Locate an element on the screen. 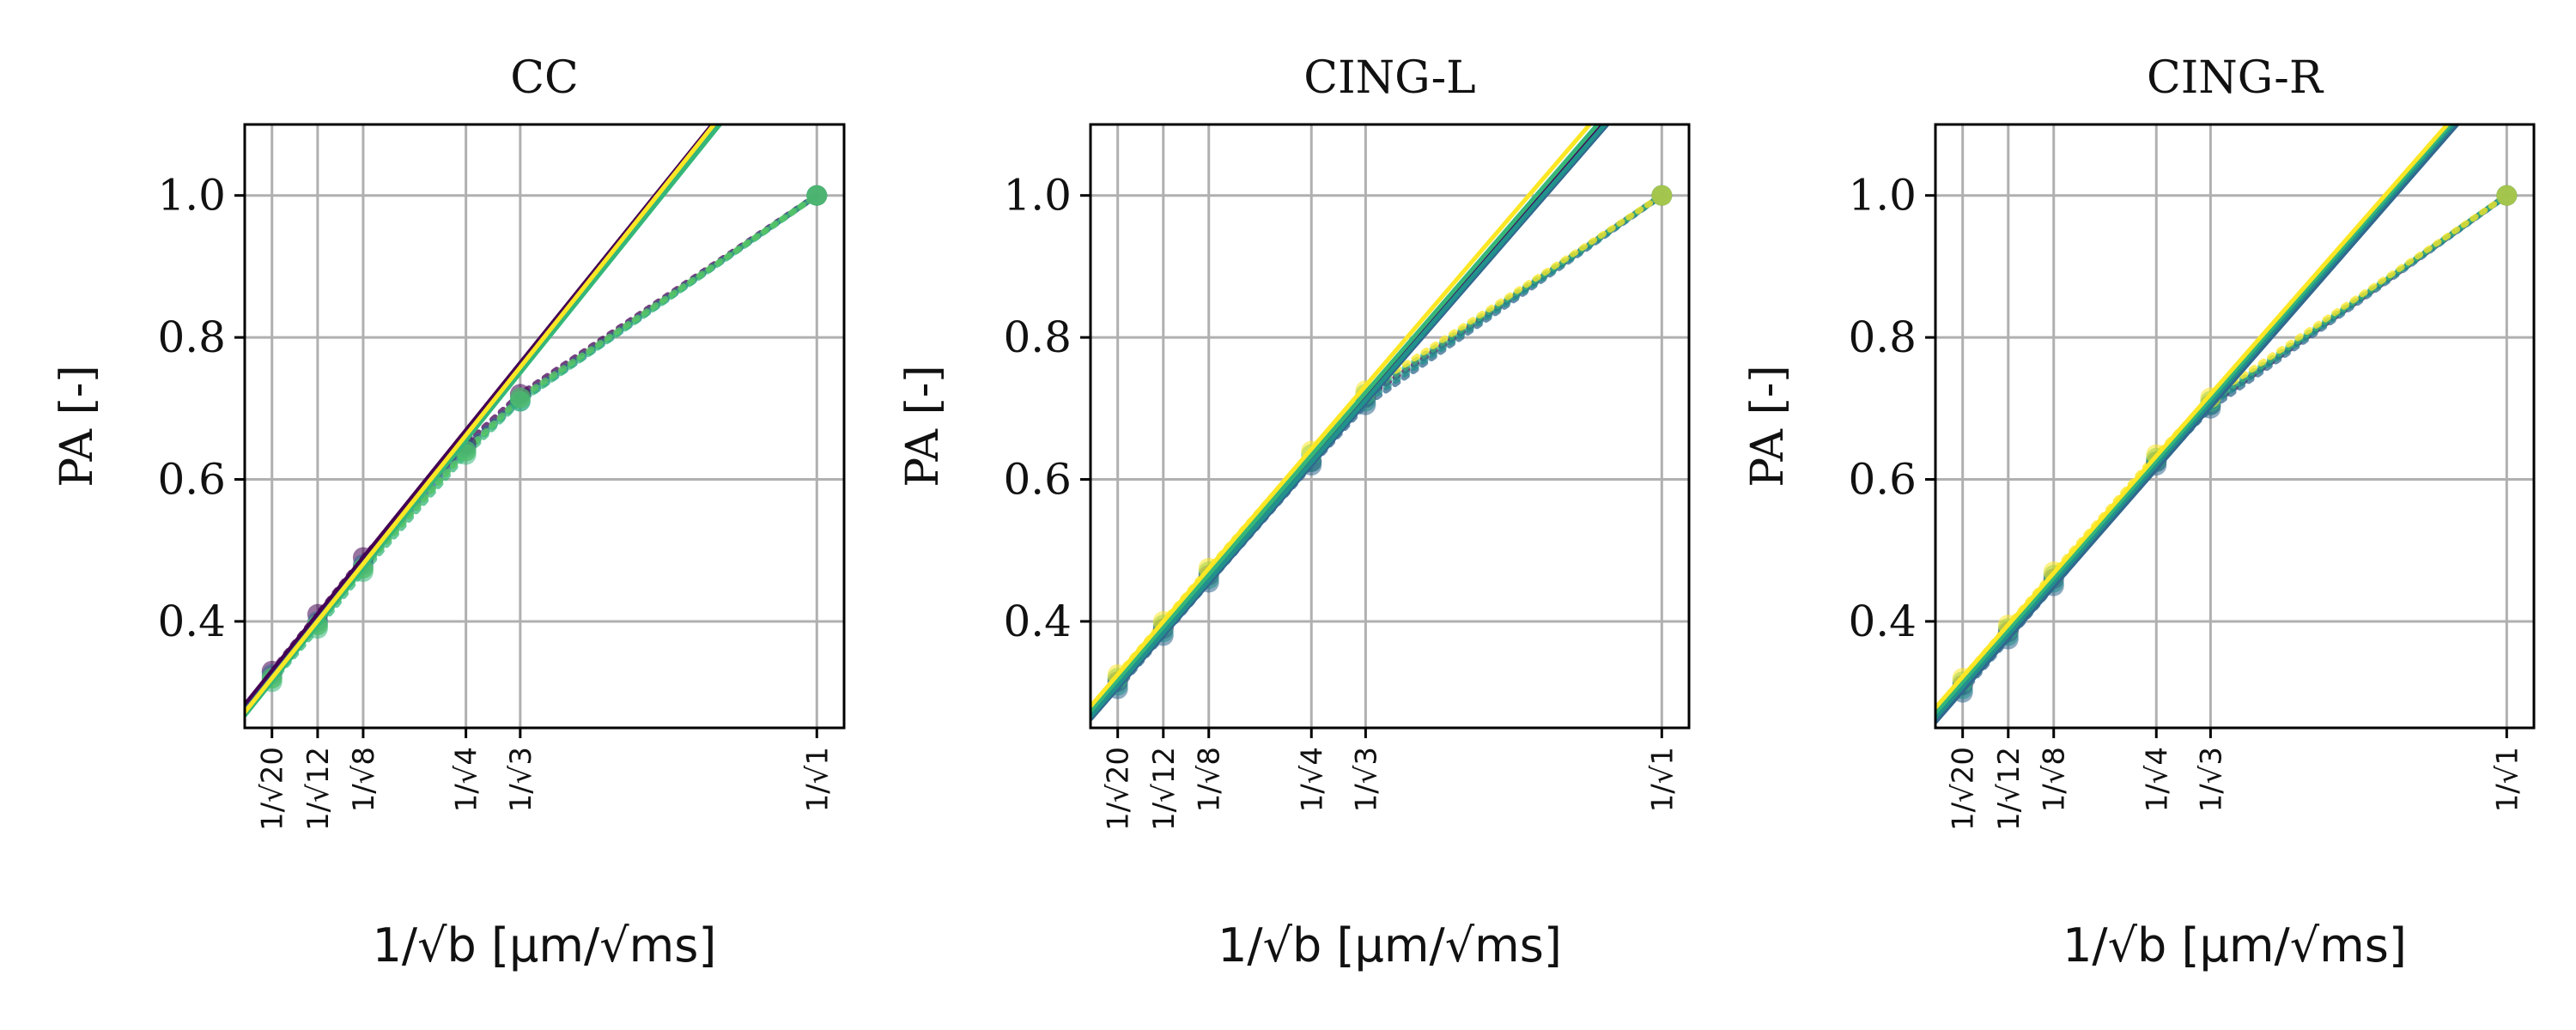 The width and height of the screenshot is (2576, 1030). chart-title: CING-R is located at coordinates (2236, 78).